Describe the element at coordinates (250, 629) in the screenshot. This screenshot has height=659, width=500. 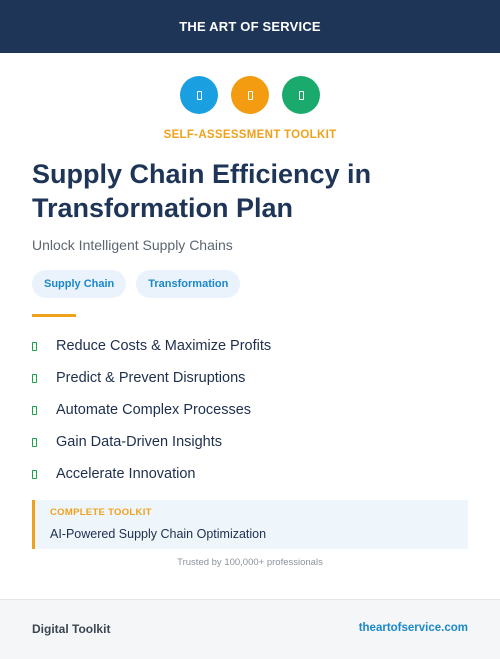
I see `footer-bar: Digital Toolkit theartofservice.com` at that location.